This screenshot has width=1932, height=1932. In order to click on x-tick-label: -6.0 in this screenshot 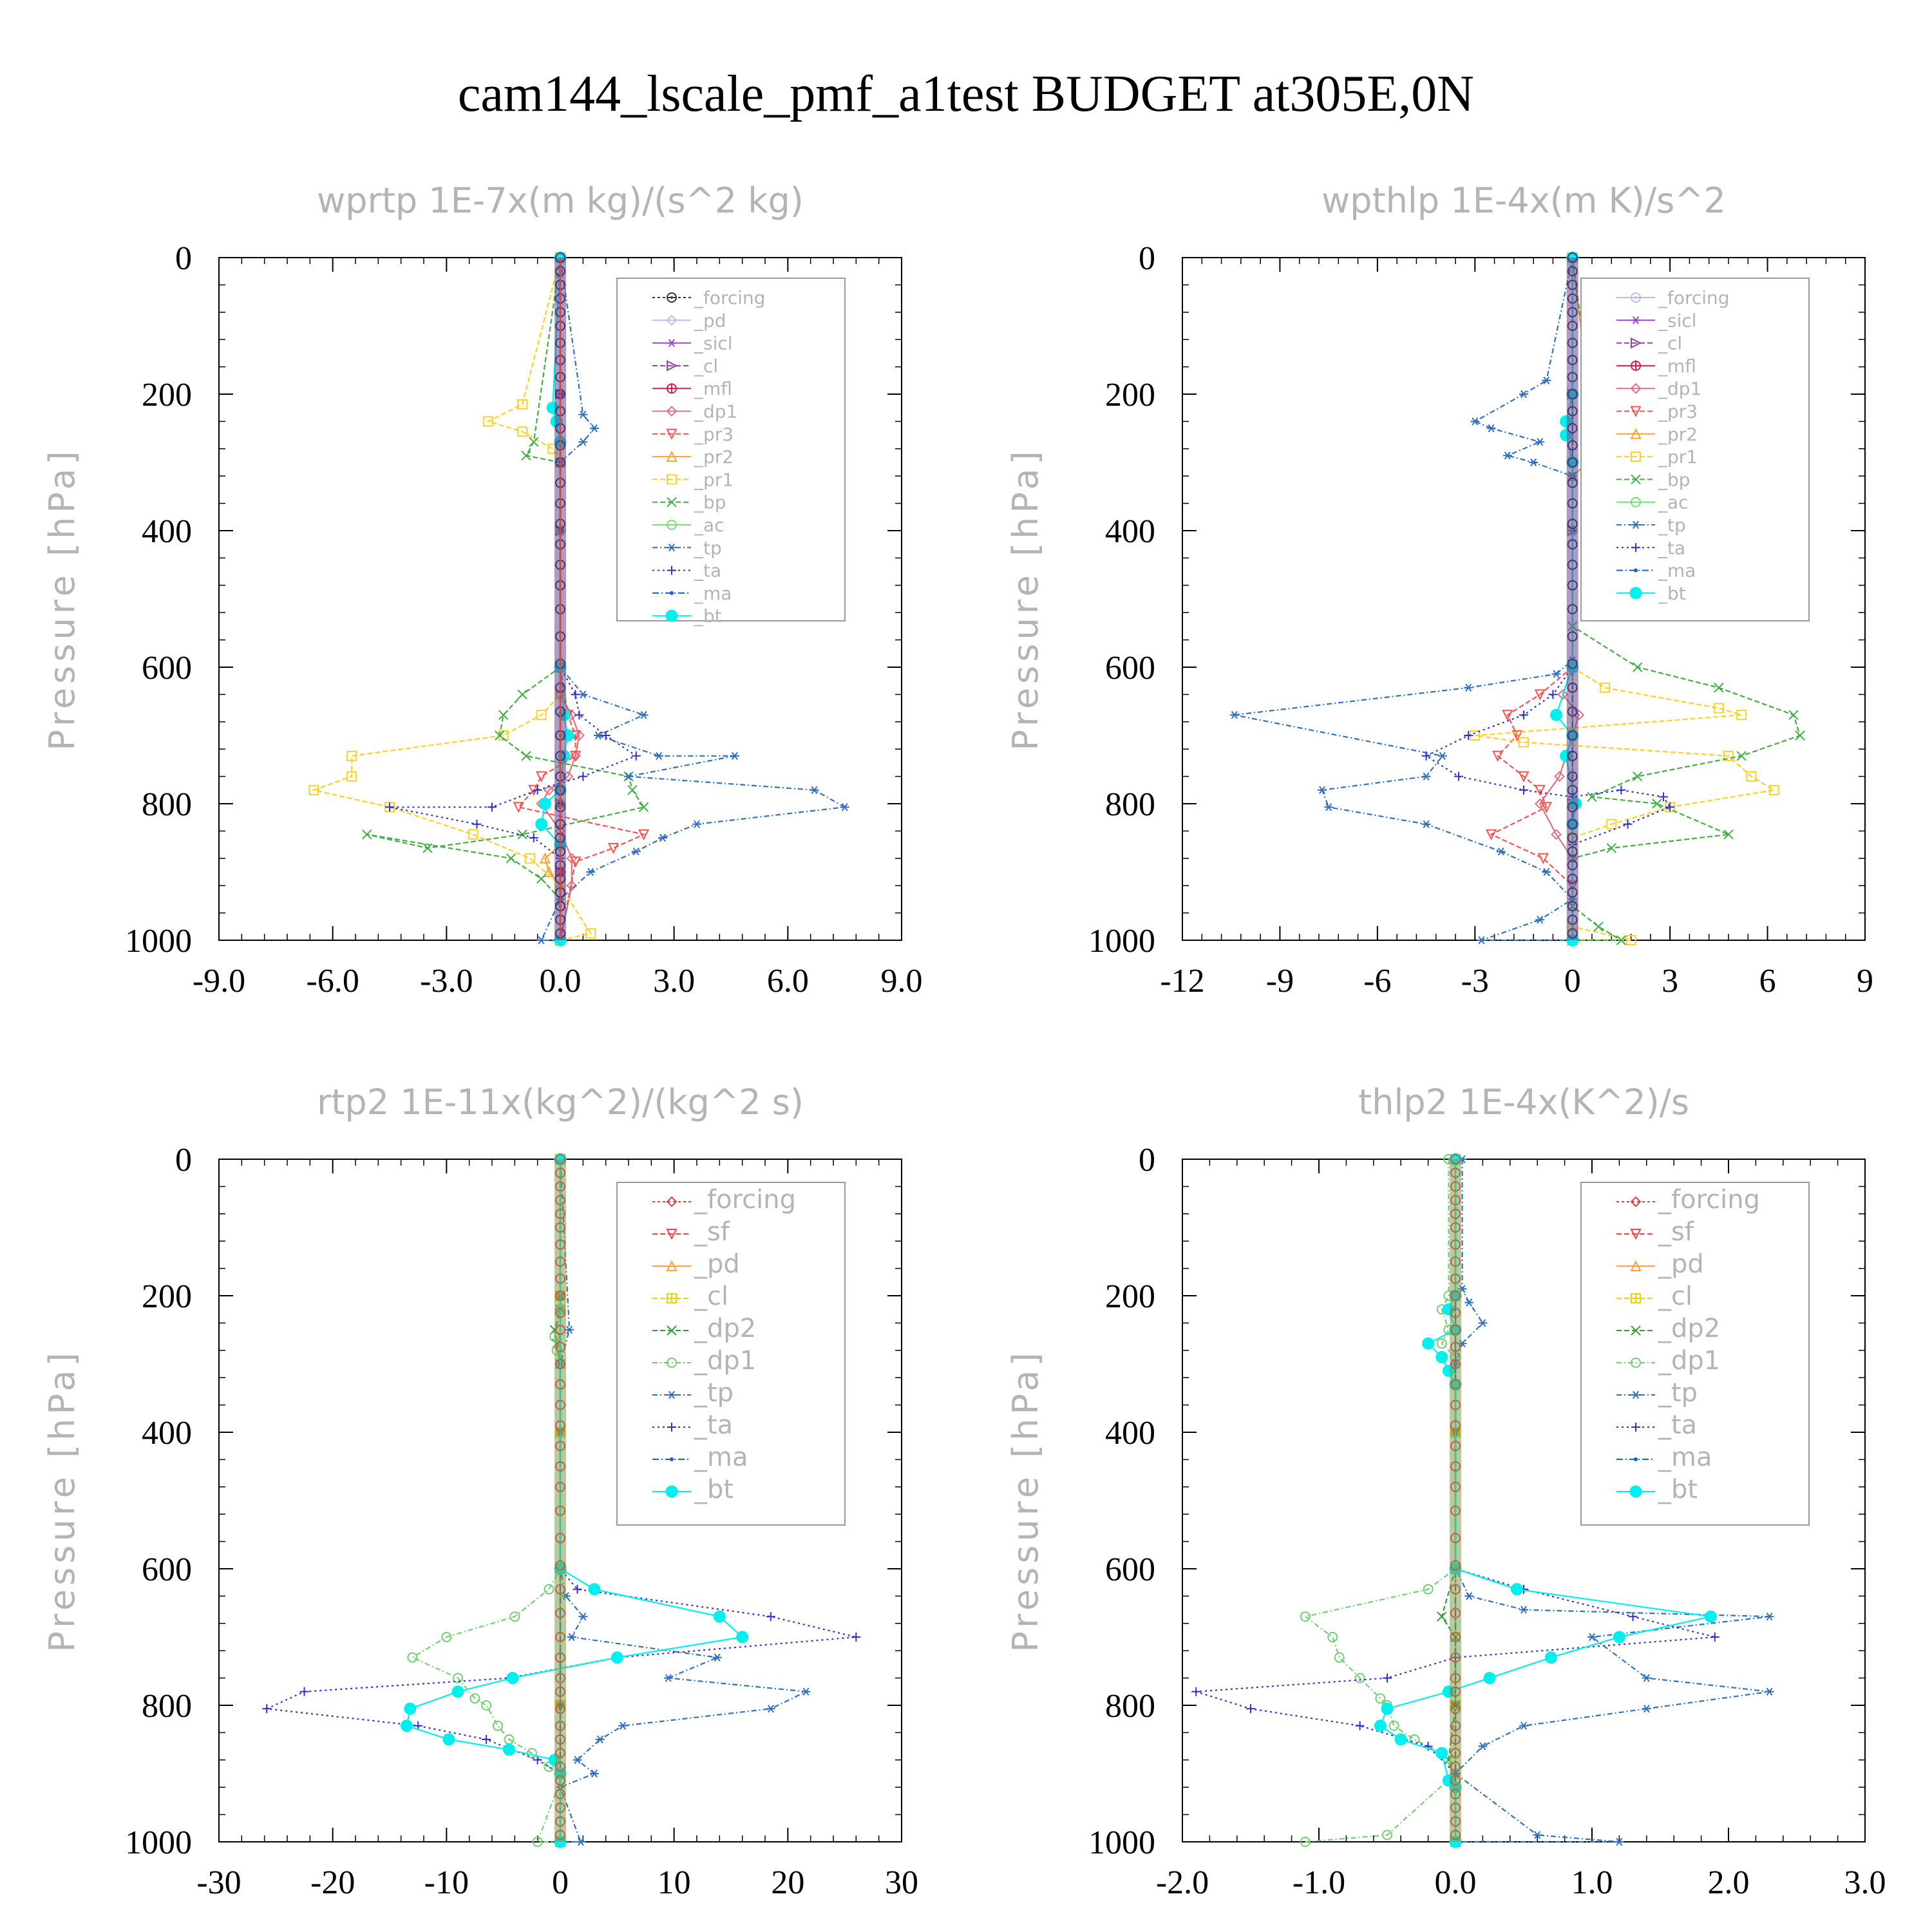, I will do `click(333, 981)`.